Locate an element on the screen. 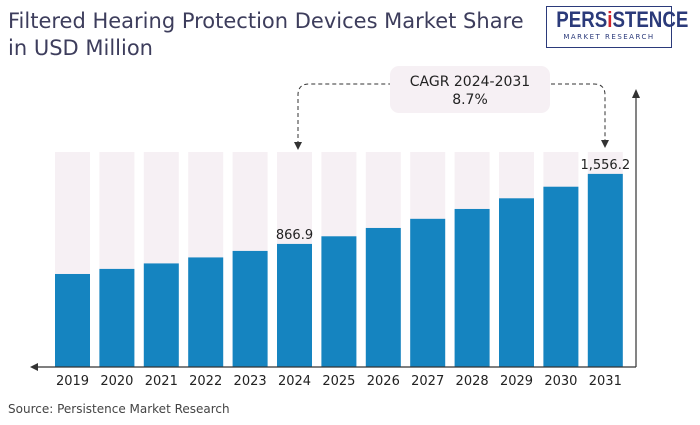  bar-2029 is located at coordinates (516, 282).